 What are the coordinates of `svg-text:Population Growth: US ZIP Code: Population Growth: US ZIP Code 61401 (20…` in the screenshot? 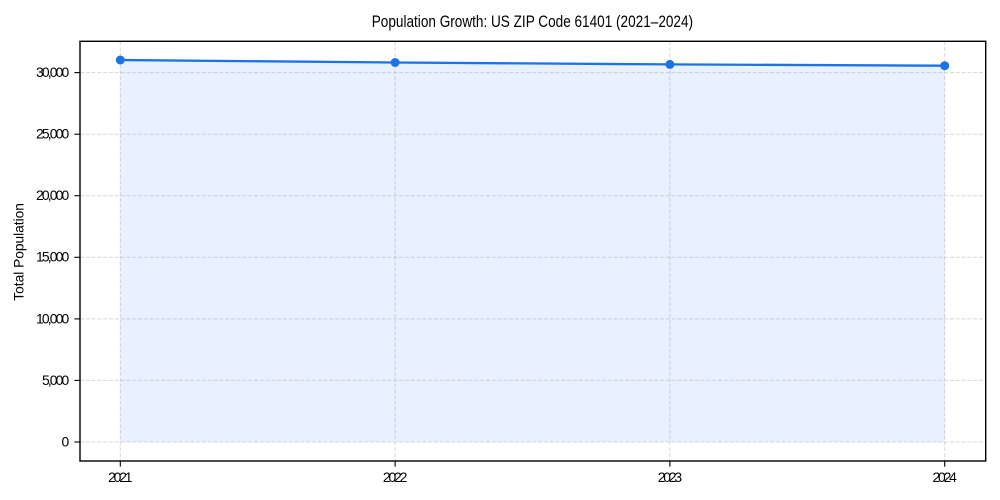 It's located at (532, 22).